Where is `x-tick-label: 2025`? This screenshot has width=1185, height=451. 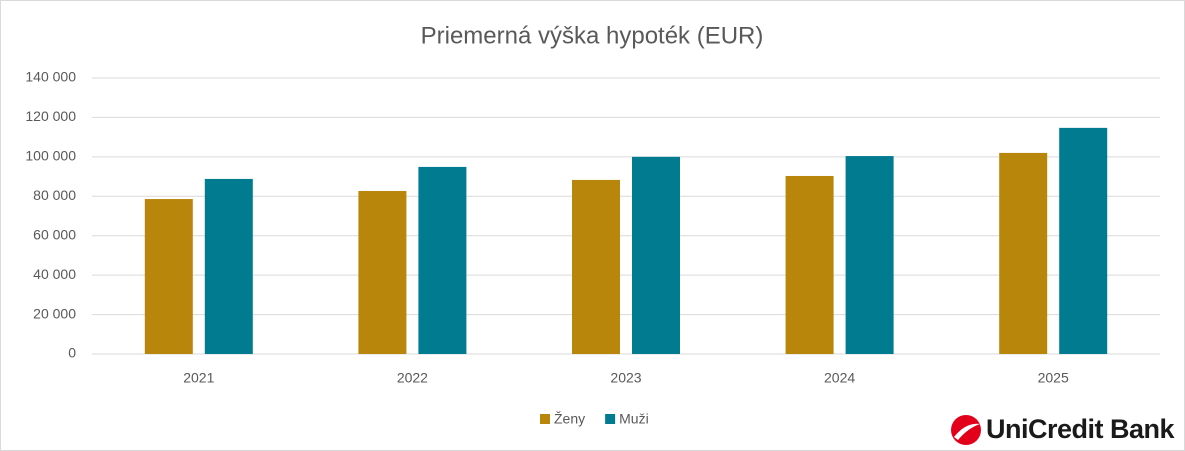 x-tick-label: 2025 is located at coordinates (1053, 378).